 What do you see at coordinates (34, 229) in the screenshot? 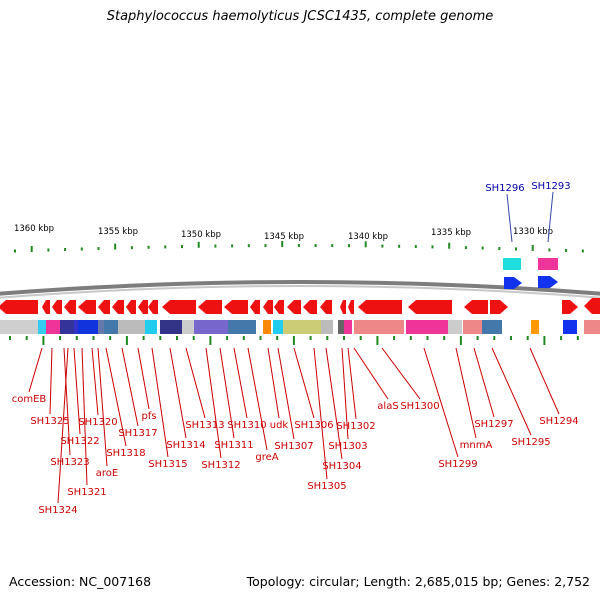
I see `scale-label: 1360 kbp` at bounding box center [34, 229].